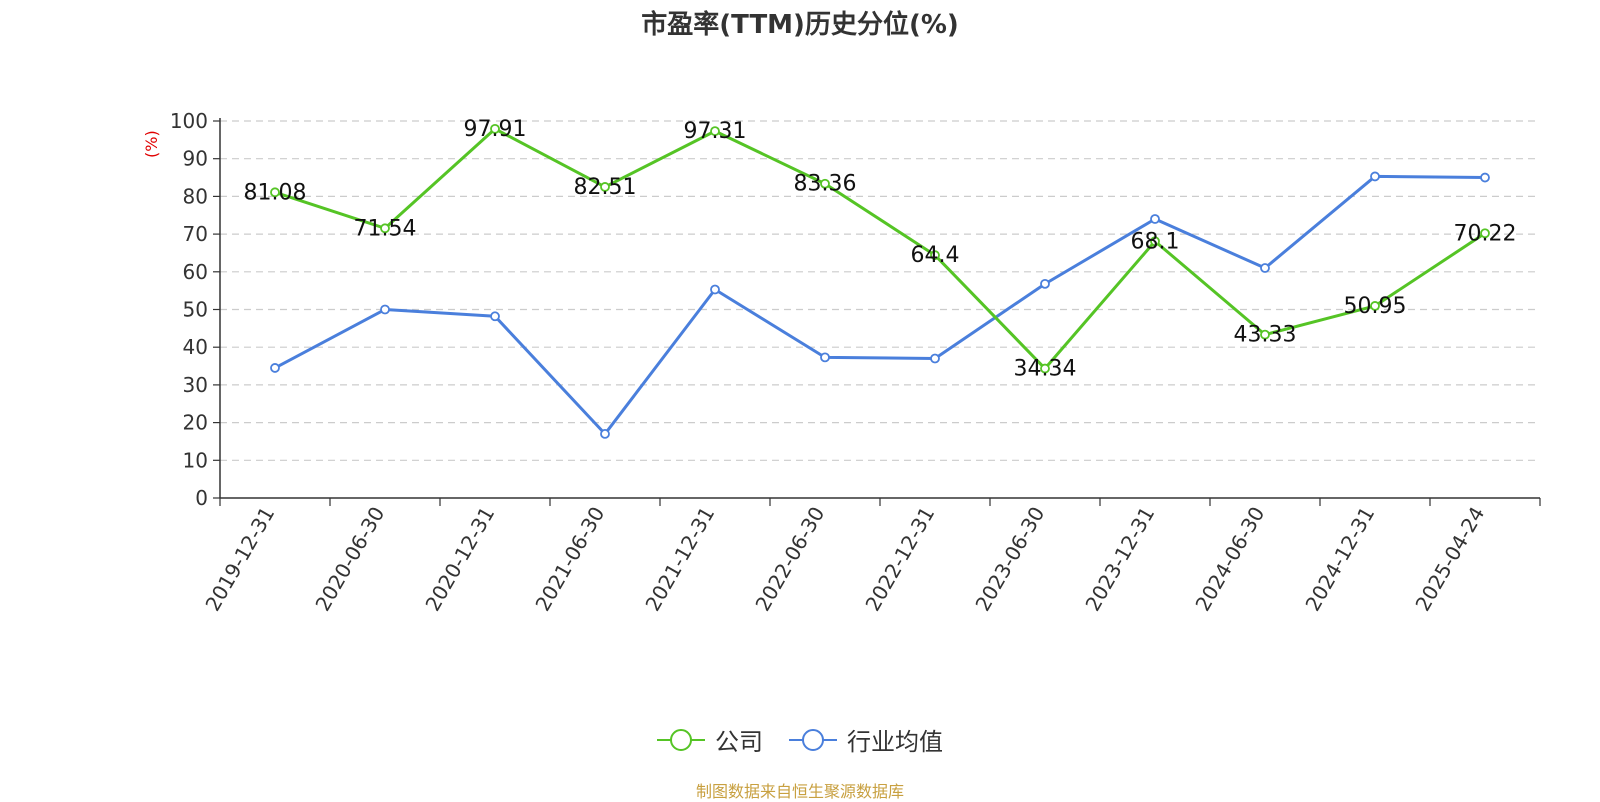 The image size is (1600, 802). What do you see at coordinates (195, 460) in the screenshot?
I see `y-tick-label: 10` at bounding box center [195, 460].